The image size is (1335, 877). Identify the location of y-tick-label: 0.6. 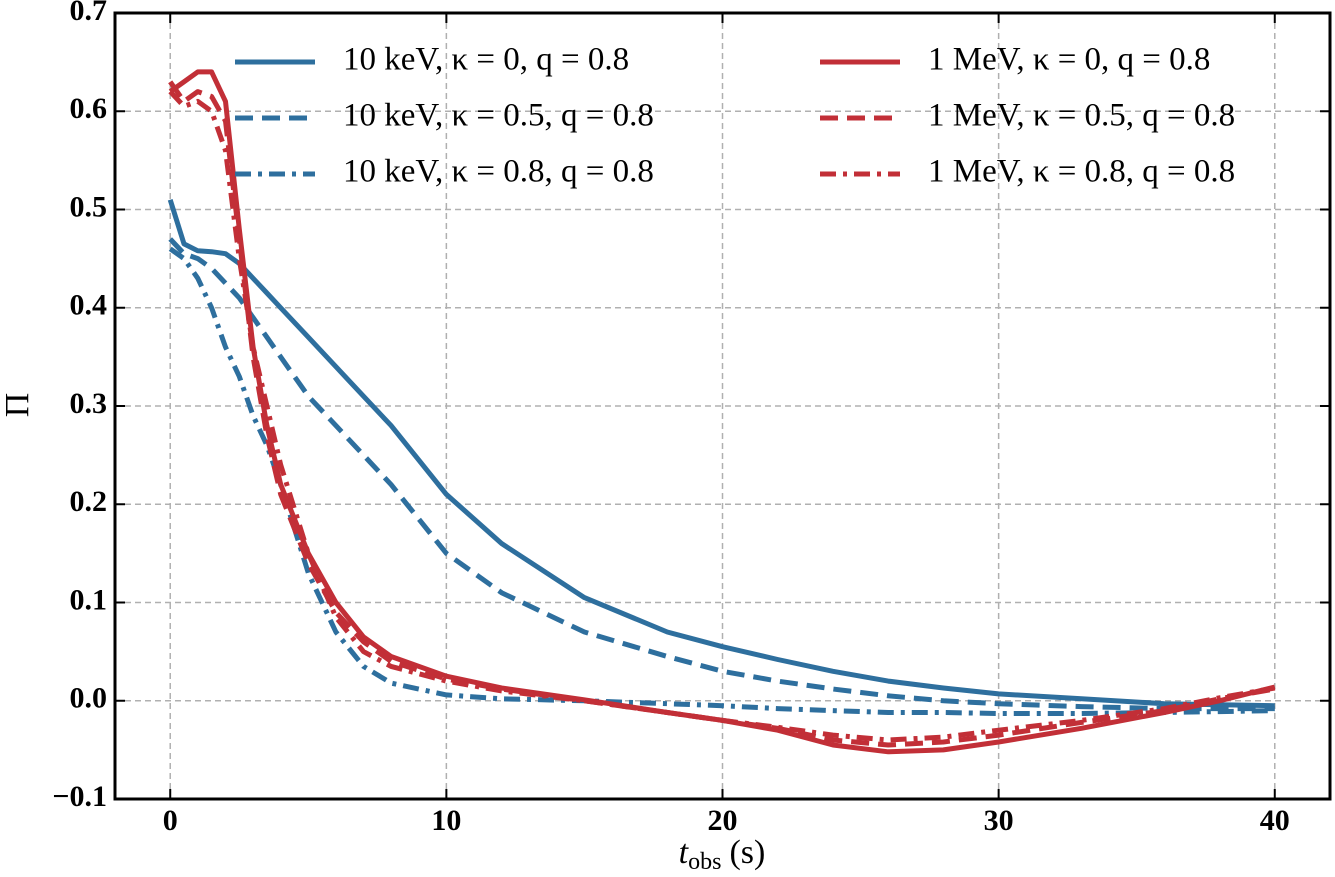
(89, 108).